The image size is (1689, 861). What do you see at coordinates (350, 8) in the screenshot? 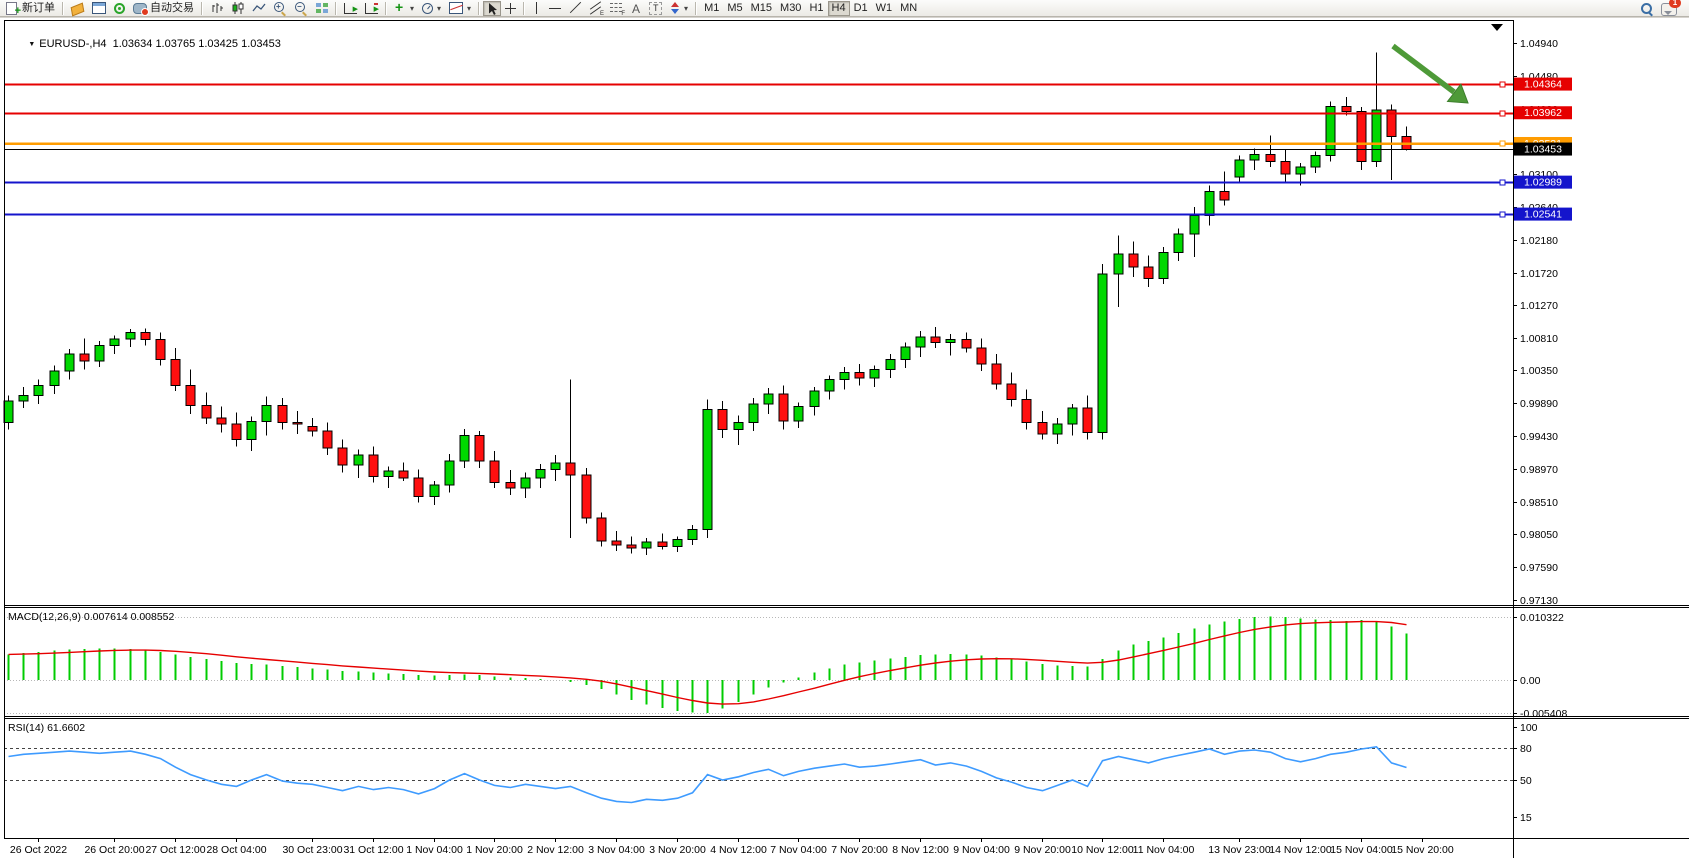
I see `auto-scroll-button` at bounding box center [350, 8].